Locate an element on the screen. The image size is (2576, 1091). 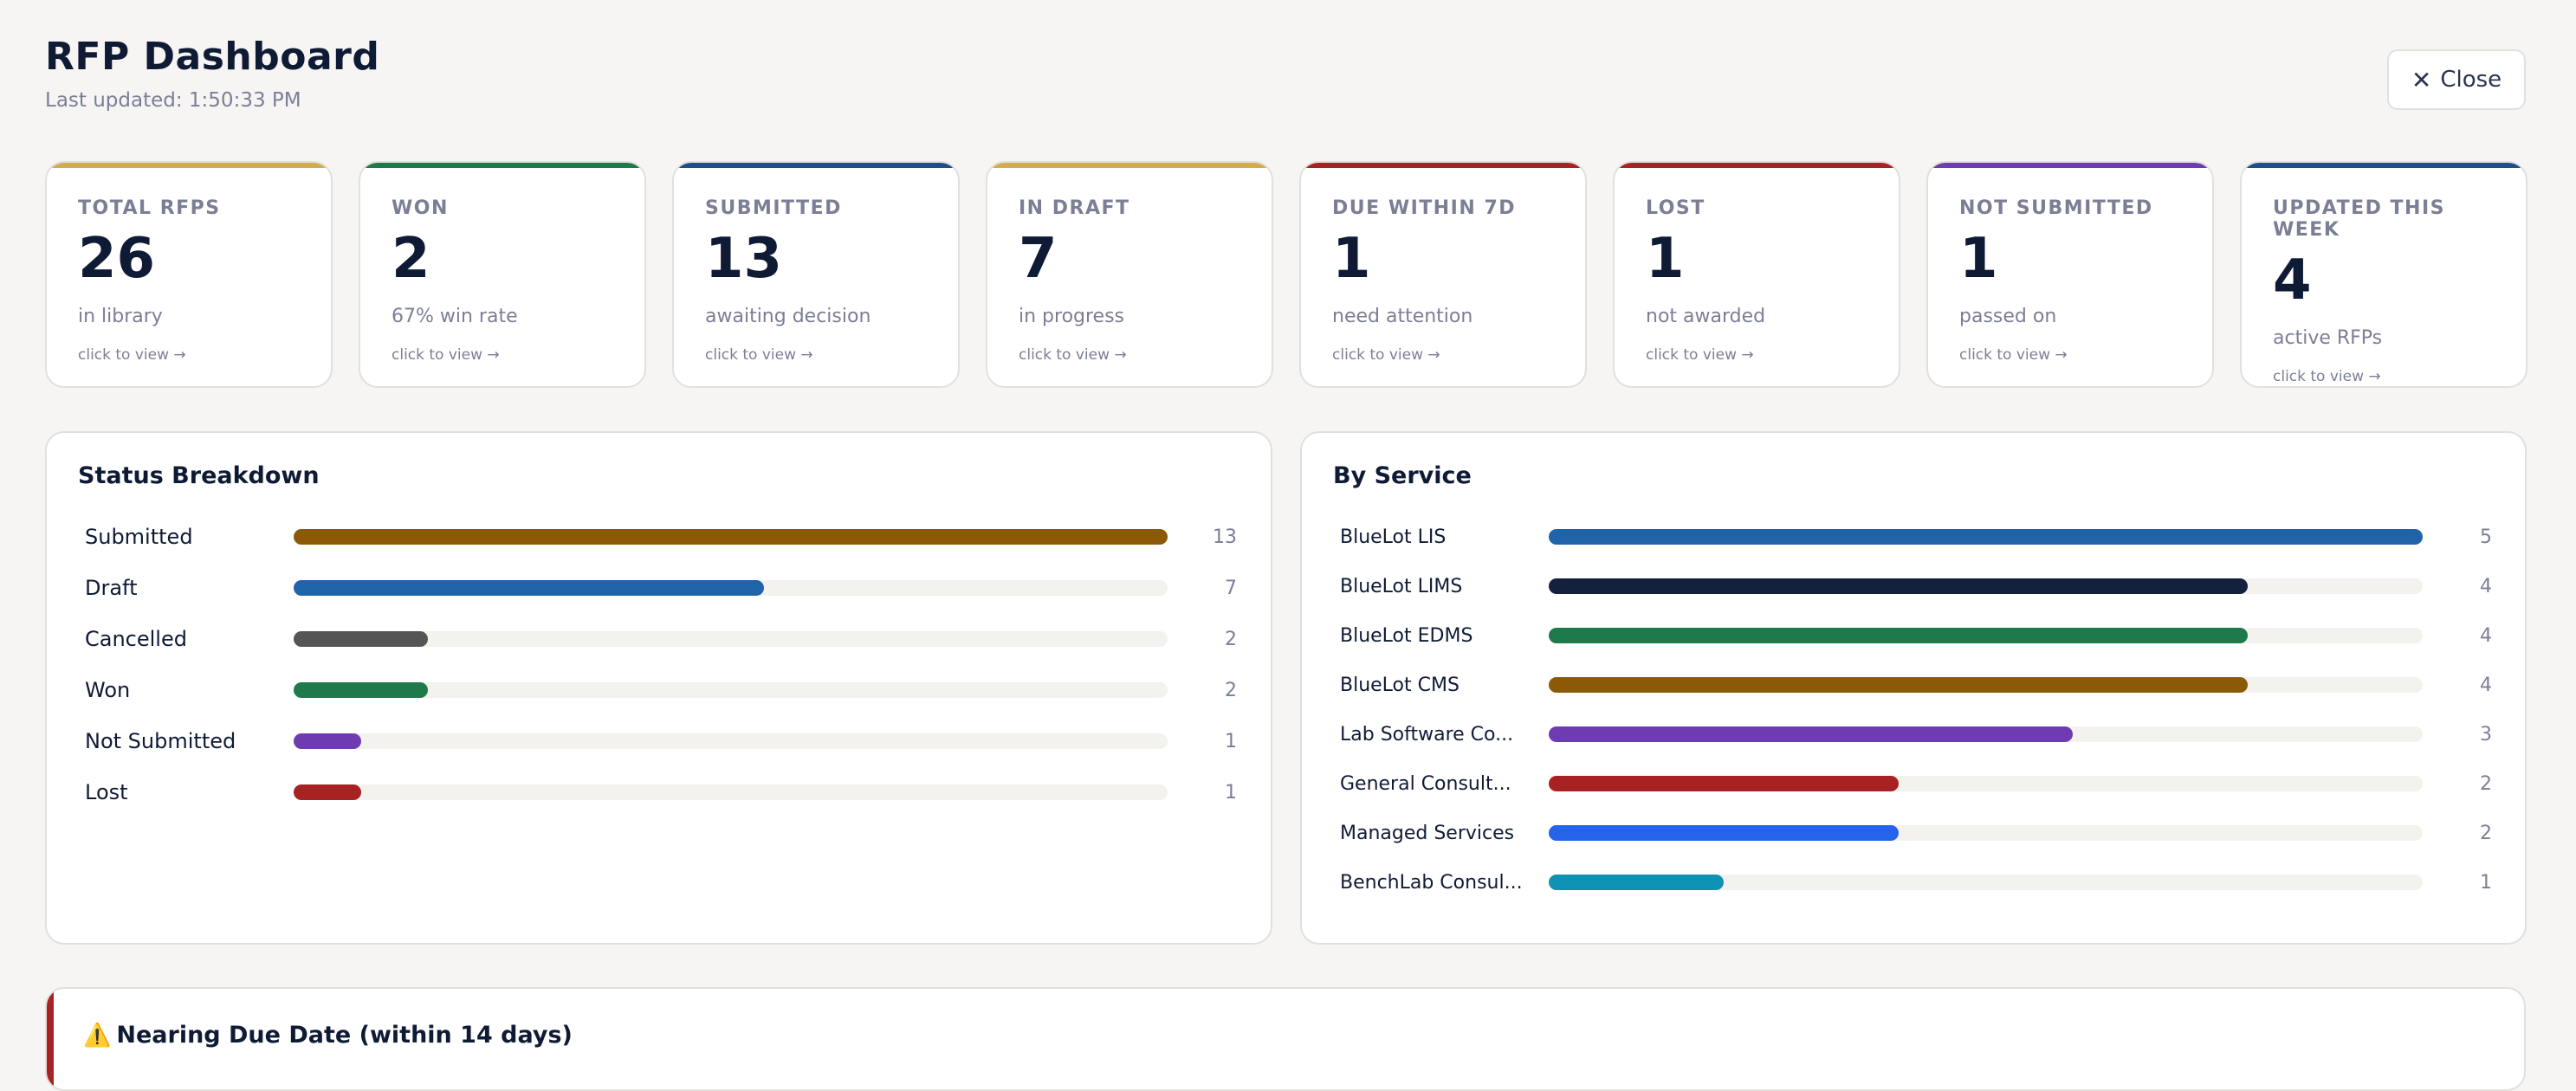
service-label: Managed Services is located at coordinates (1427, 833).